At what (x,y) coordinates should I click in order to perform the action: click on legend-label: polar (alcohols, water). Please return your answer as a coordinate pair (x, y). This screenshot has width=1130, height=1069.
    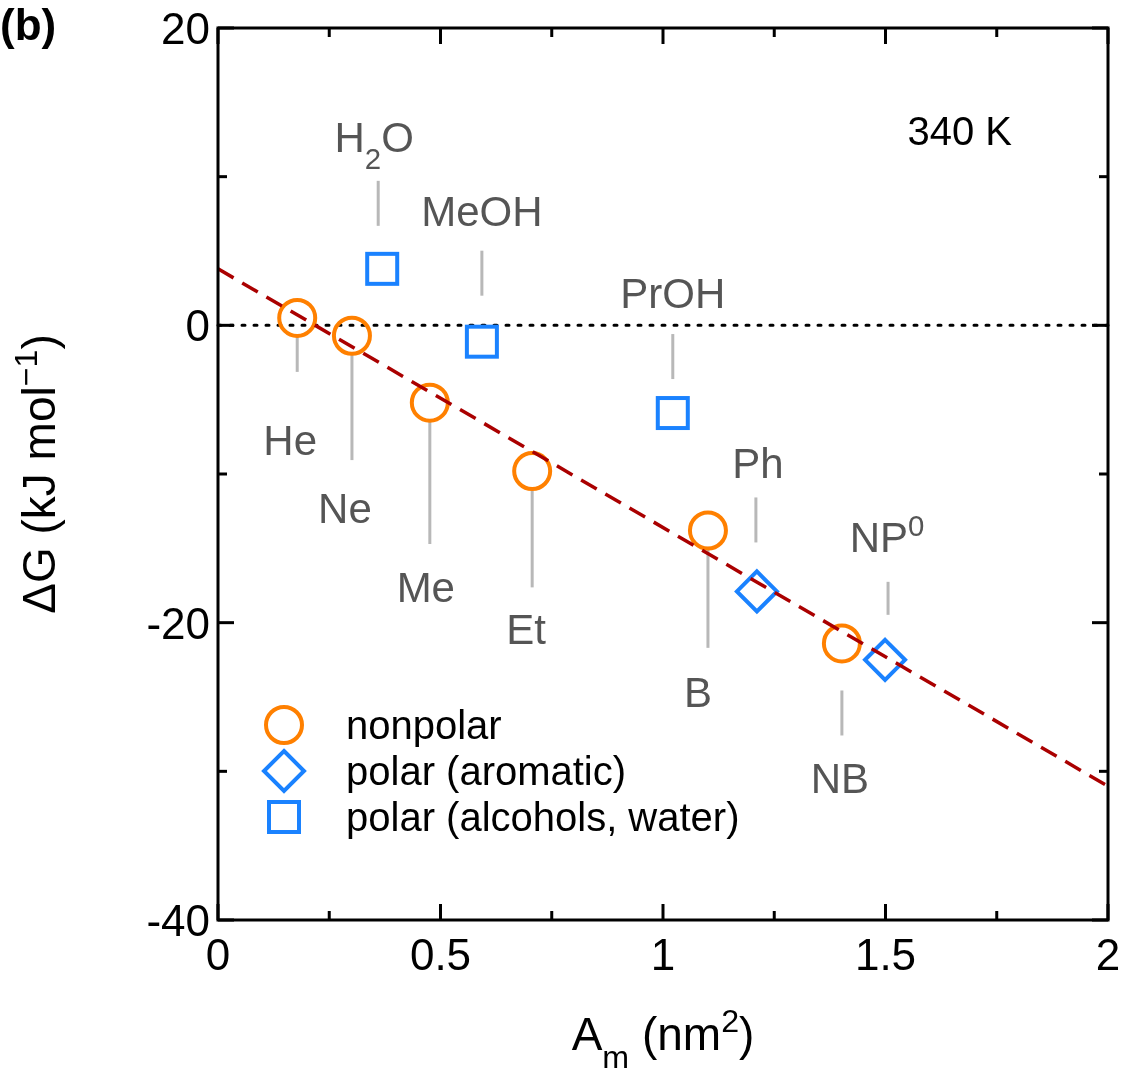
    Looking at the image, I should click on (543, 817).